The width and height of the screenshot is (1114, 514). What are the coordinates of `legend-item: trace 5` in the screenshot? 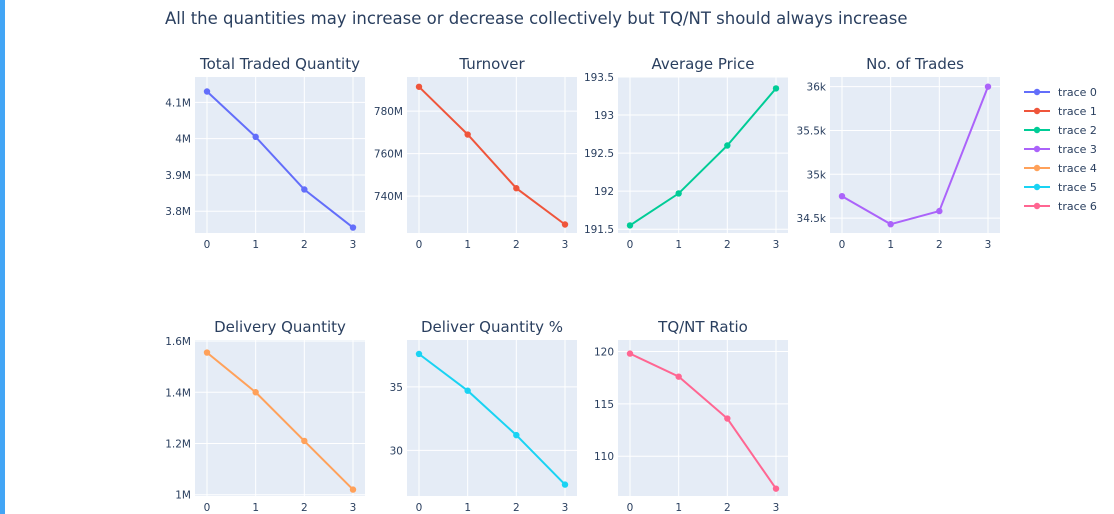 It's located at (1060, 187).